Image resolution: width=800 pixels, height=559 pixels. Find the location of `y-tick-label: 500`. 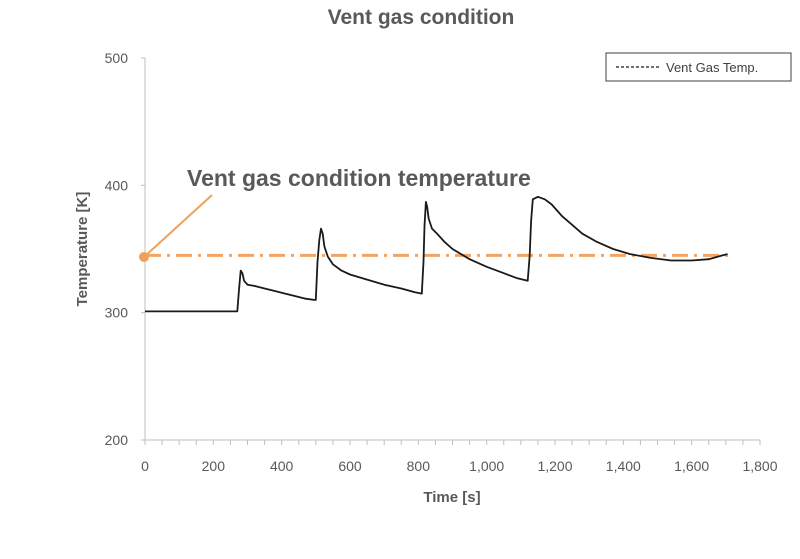

y-tick-label: 500 is located at coordinates (117, 58).